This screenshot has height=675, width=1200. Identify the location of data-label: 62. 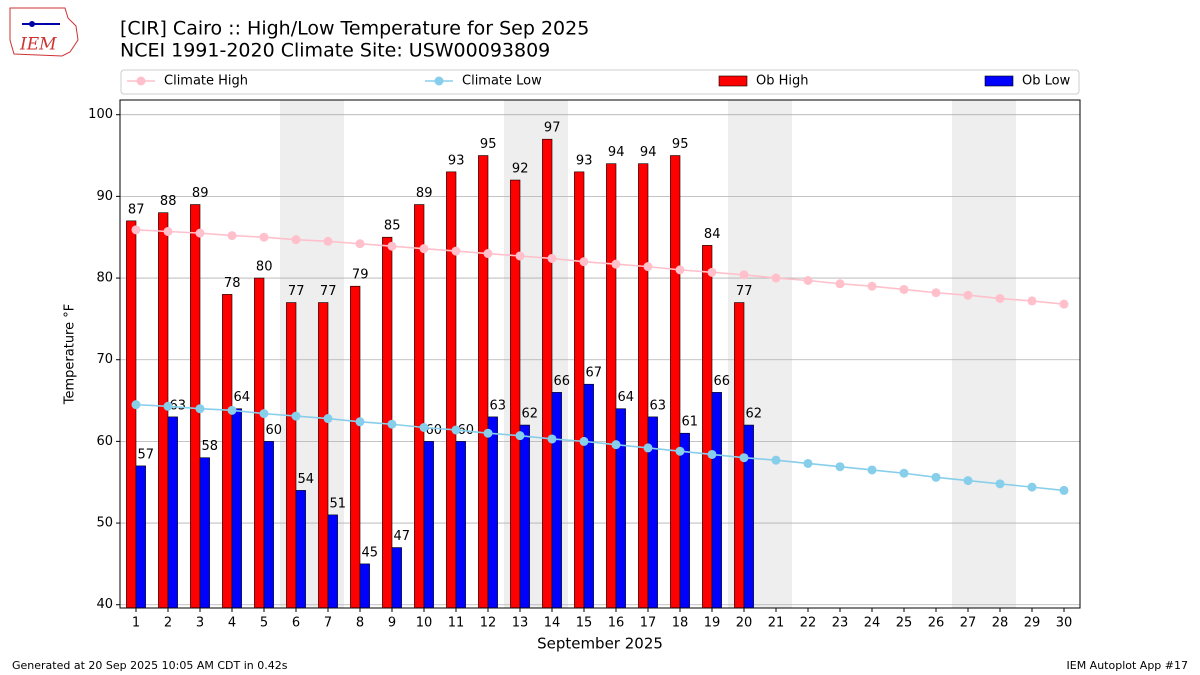
(530, 414).